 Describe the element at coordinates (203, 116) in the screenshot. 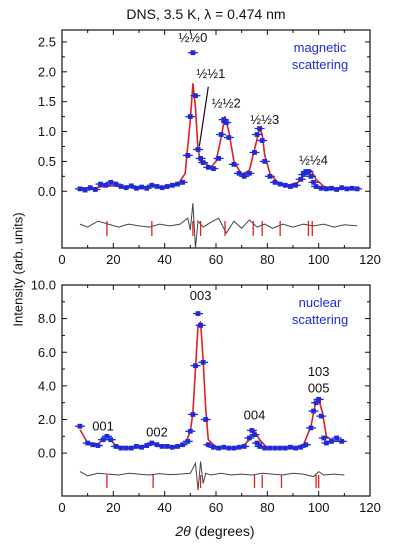

I see `peak-leader-line` at that location.